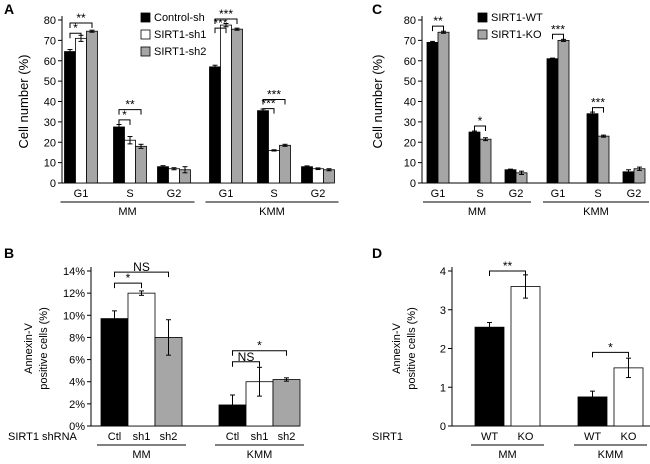  I want to click on panel-b-group-label: KMM, so click(260, 455).